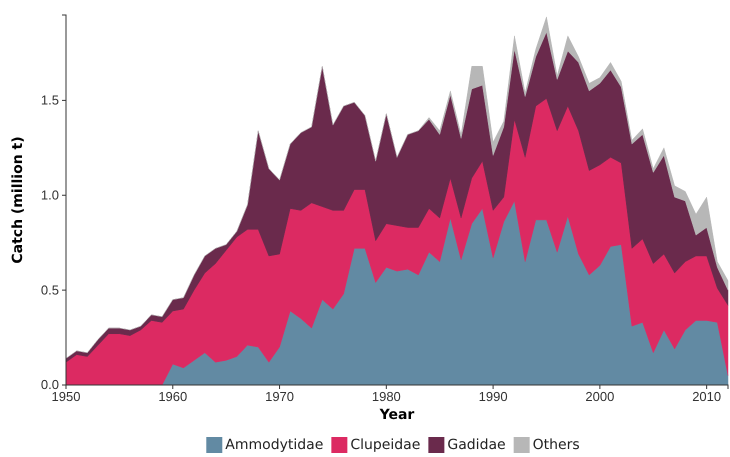  I want to click on x-tick-label: 1980, so click(386, 396).